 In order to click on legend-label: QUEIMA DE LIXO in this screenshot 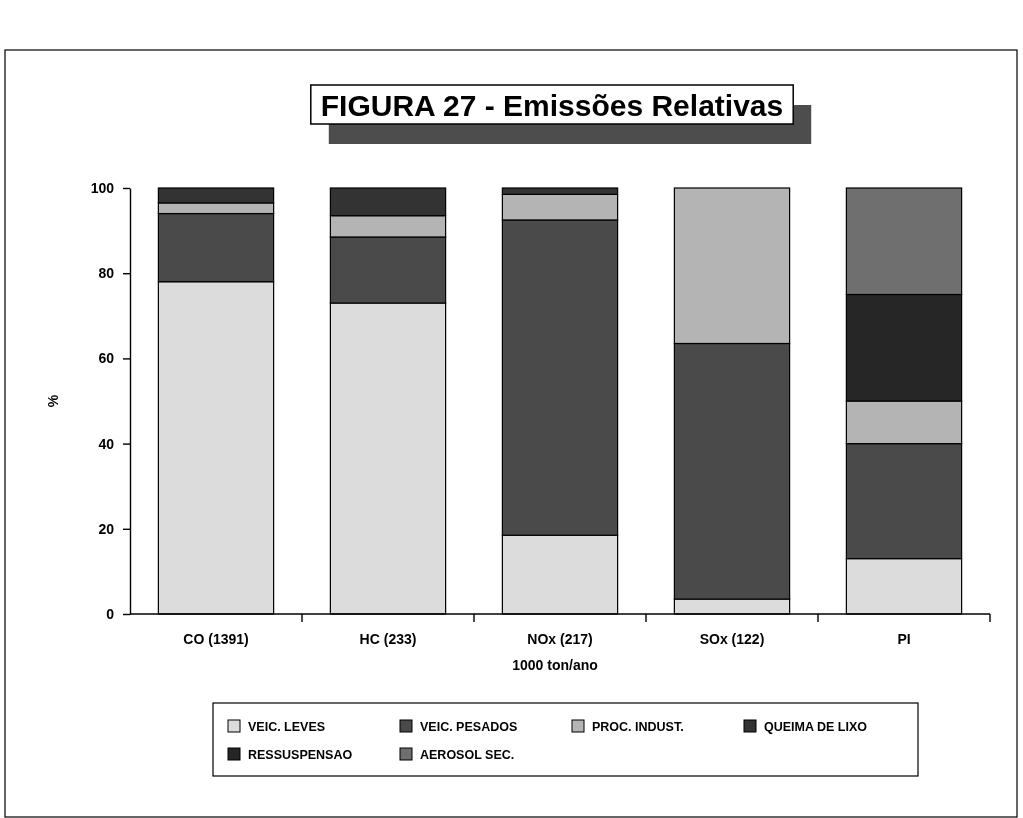, I will do `click(816, 727)`.